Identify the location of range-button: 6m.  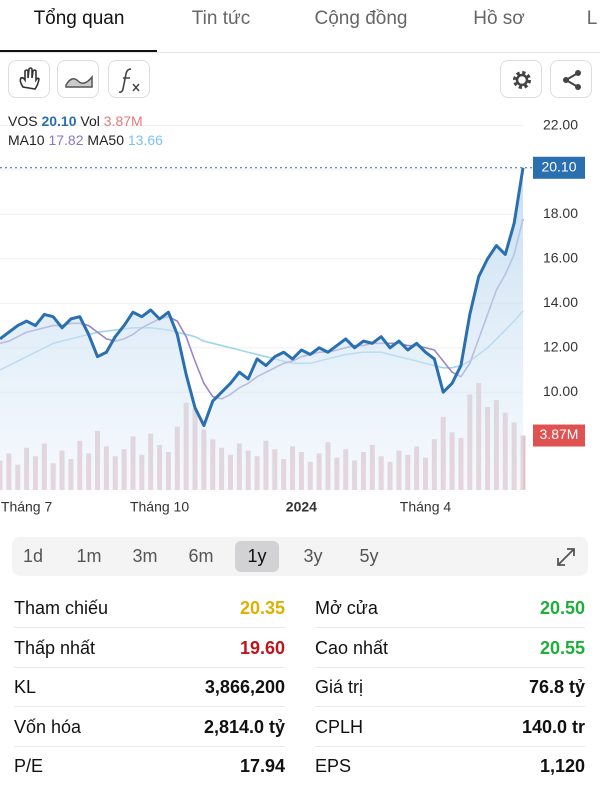
(201, 556).